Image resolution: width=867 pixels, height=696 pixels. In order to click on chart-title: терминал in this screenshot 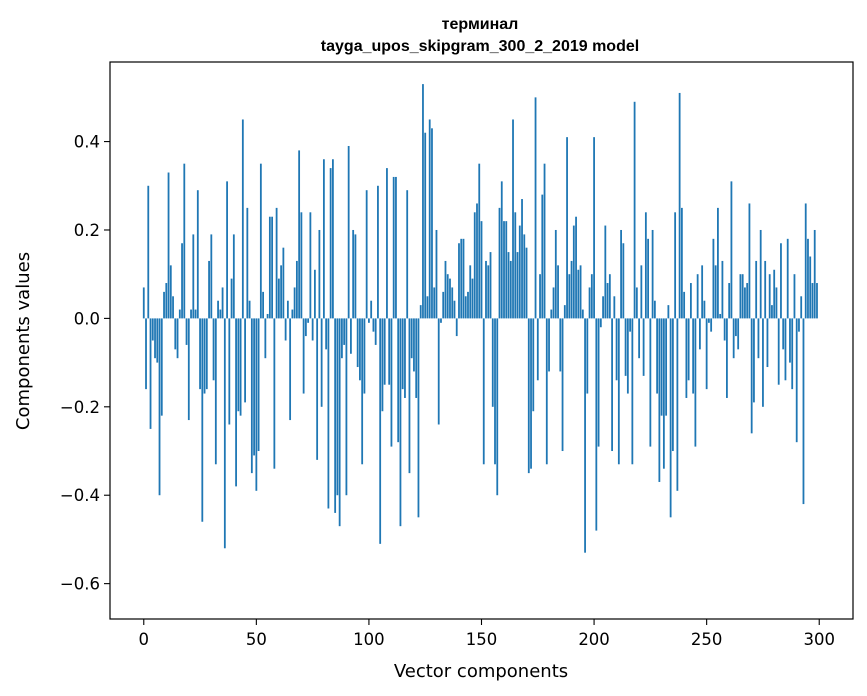, I will do `click(480, 24)`.